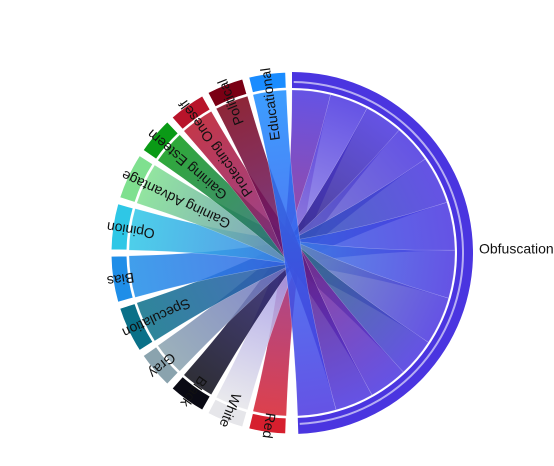 This screenshot has height=466, width=554. Describe the element at coordinates (516, 248) in the screenshot. I see `label-obfuscation: Obfuscation` at that location.